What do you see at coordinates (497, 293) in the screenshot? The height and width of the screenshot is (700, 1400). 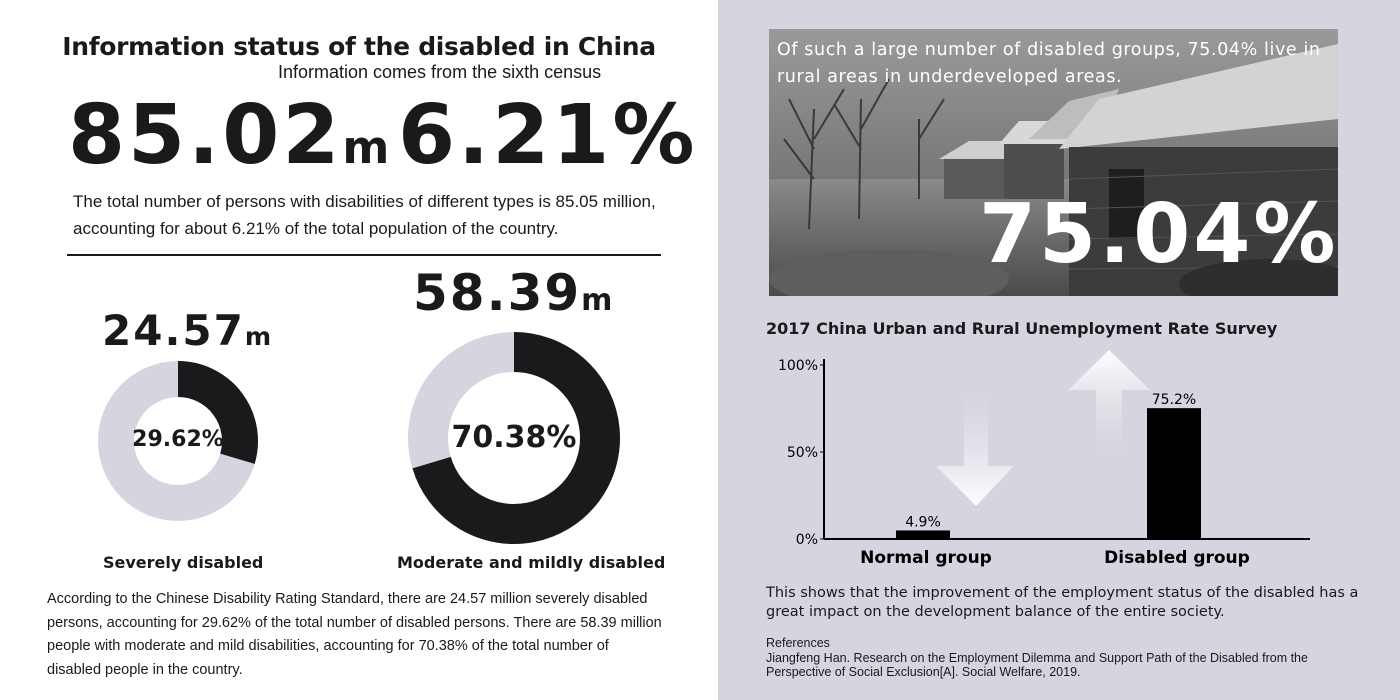 I see `moderate-value-number: 58.39` at bounding box center [497, 293].